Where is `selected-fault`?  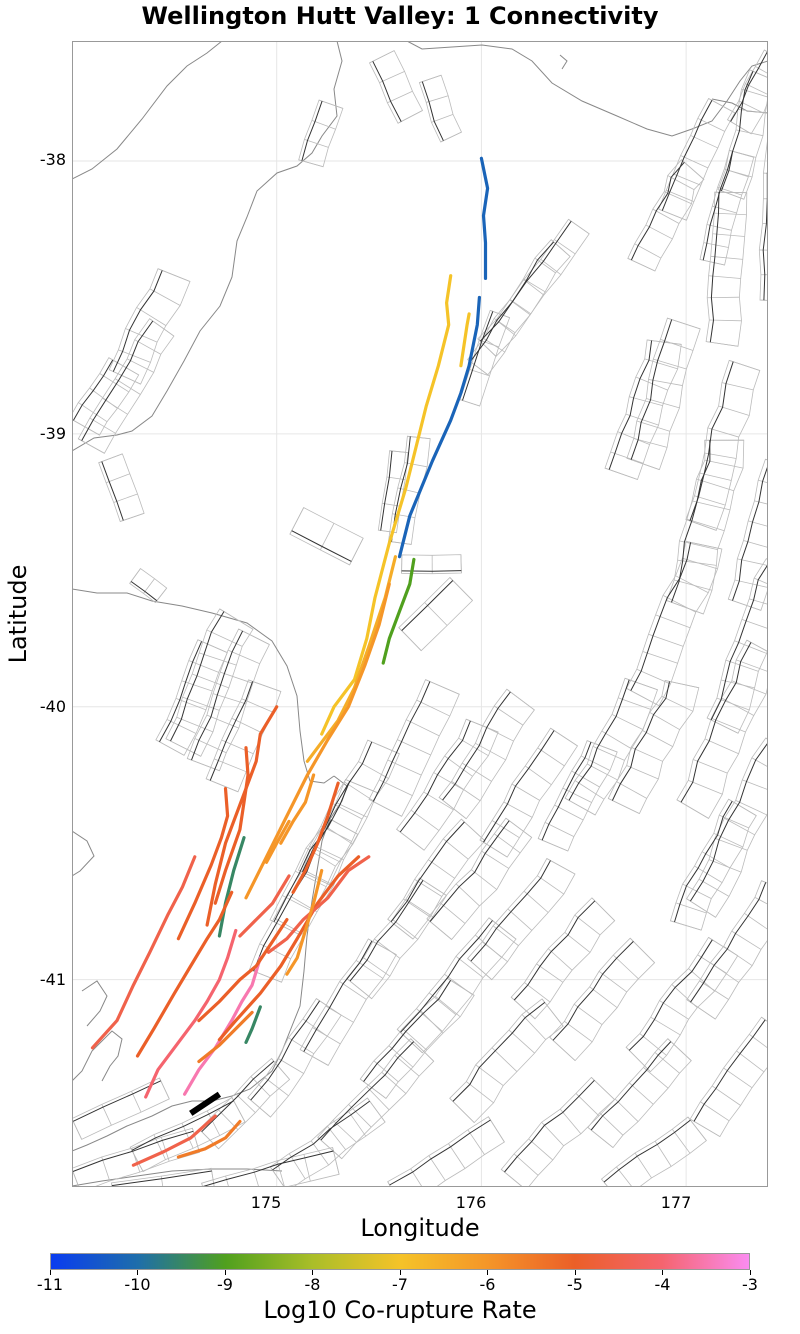 selected-fault is located at coordinates (205, 1103).